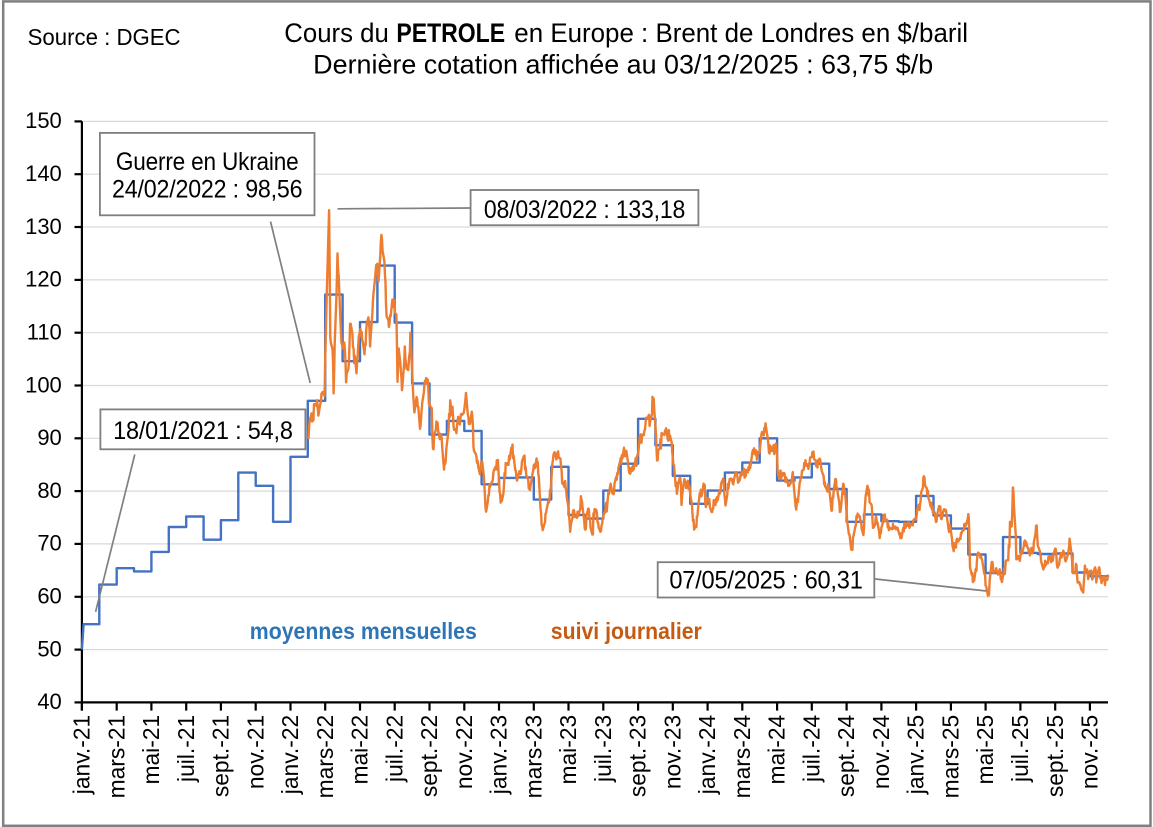  Describe the element at coordinates (811, 748) in the screenshot. I see `svg-text: juil.-24` at that location.